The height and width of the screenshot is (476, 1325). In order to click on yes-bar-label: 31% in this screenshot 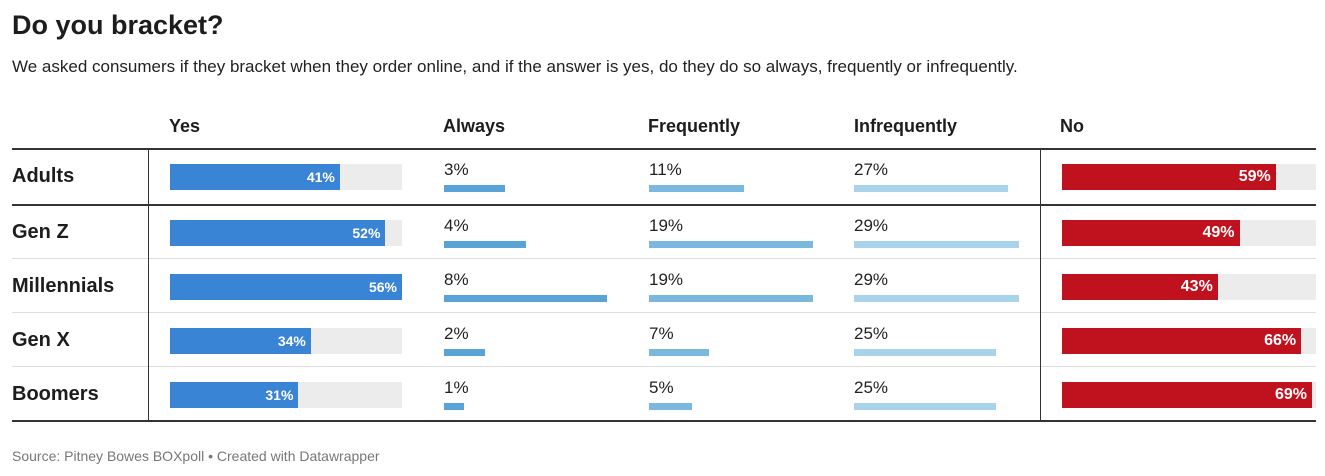, I will do `click(279, 395)`.